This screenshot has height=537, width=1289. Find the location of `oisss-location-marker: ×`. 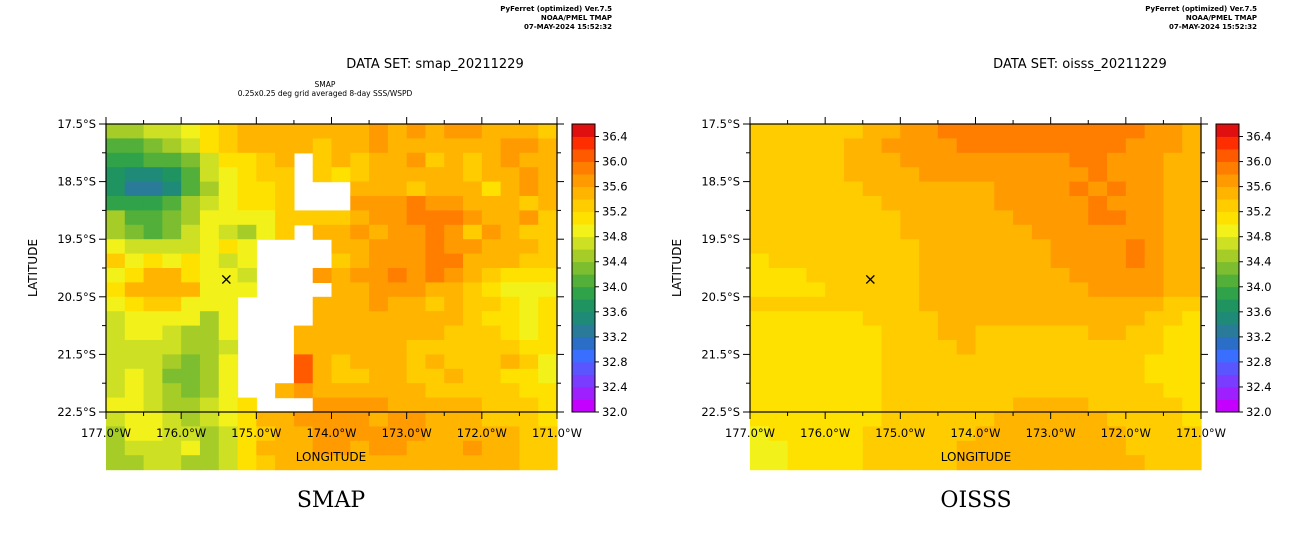

oisss-location-marker: × is located at coordinates (870, 279).